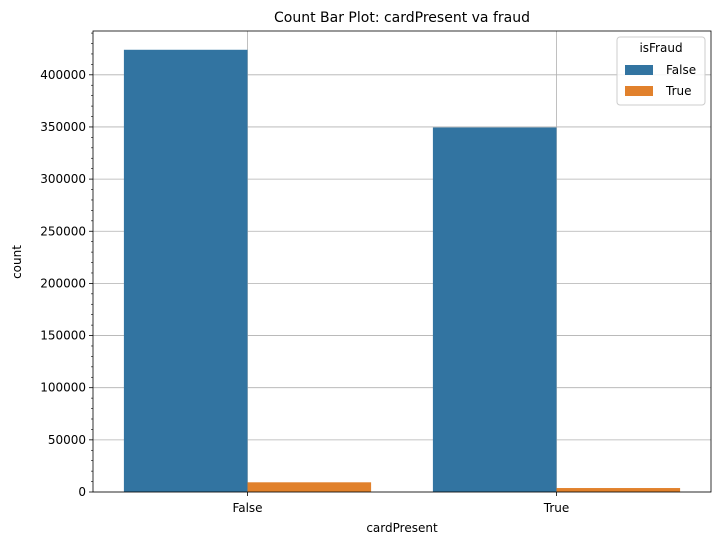 This screenshot has height=545, width=722. Describe the element at coordinates (63, 231) in the screenshot. I see `y-tick-label: 250000` at that location.